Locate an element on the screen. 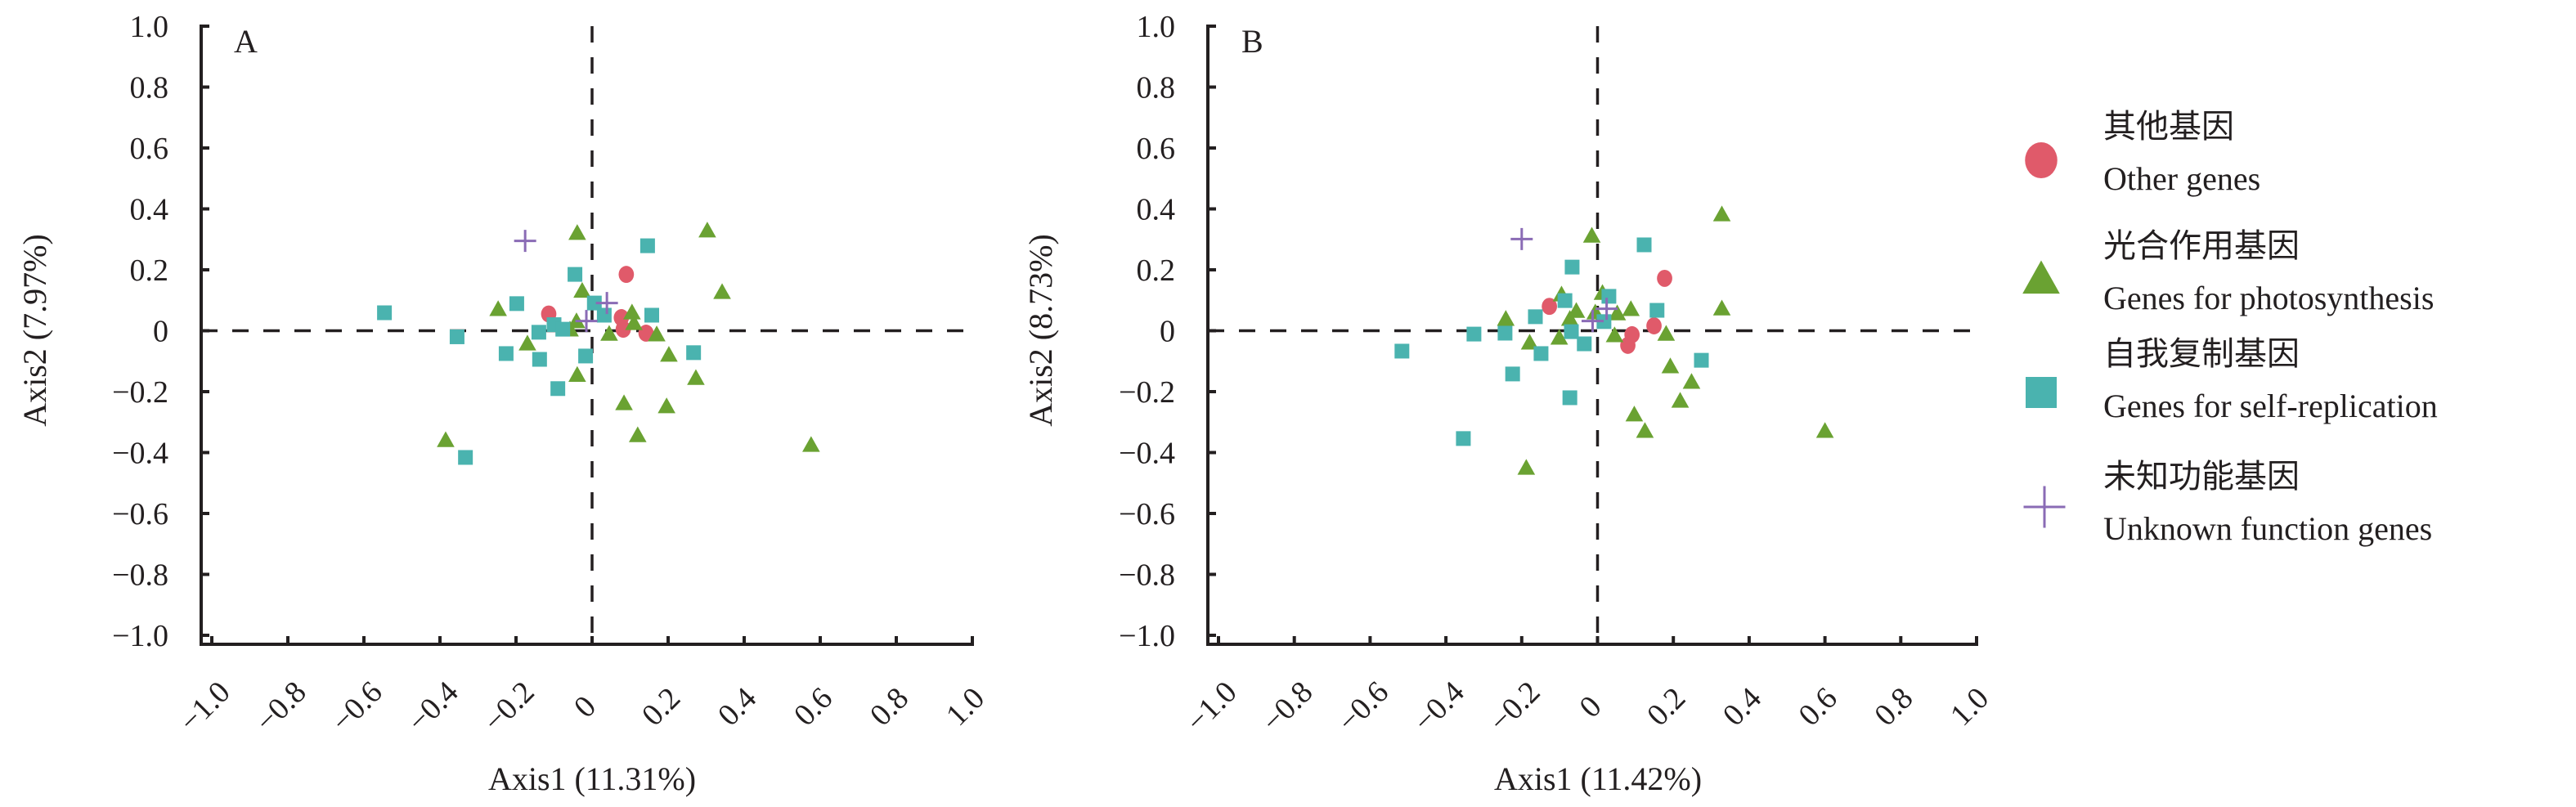  y-tick-label: −0.6 is located at coordinates (1147, 514).